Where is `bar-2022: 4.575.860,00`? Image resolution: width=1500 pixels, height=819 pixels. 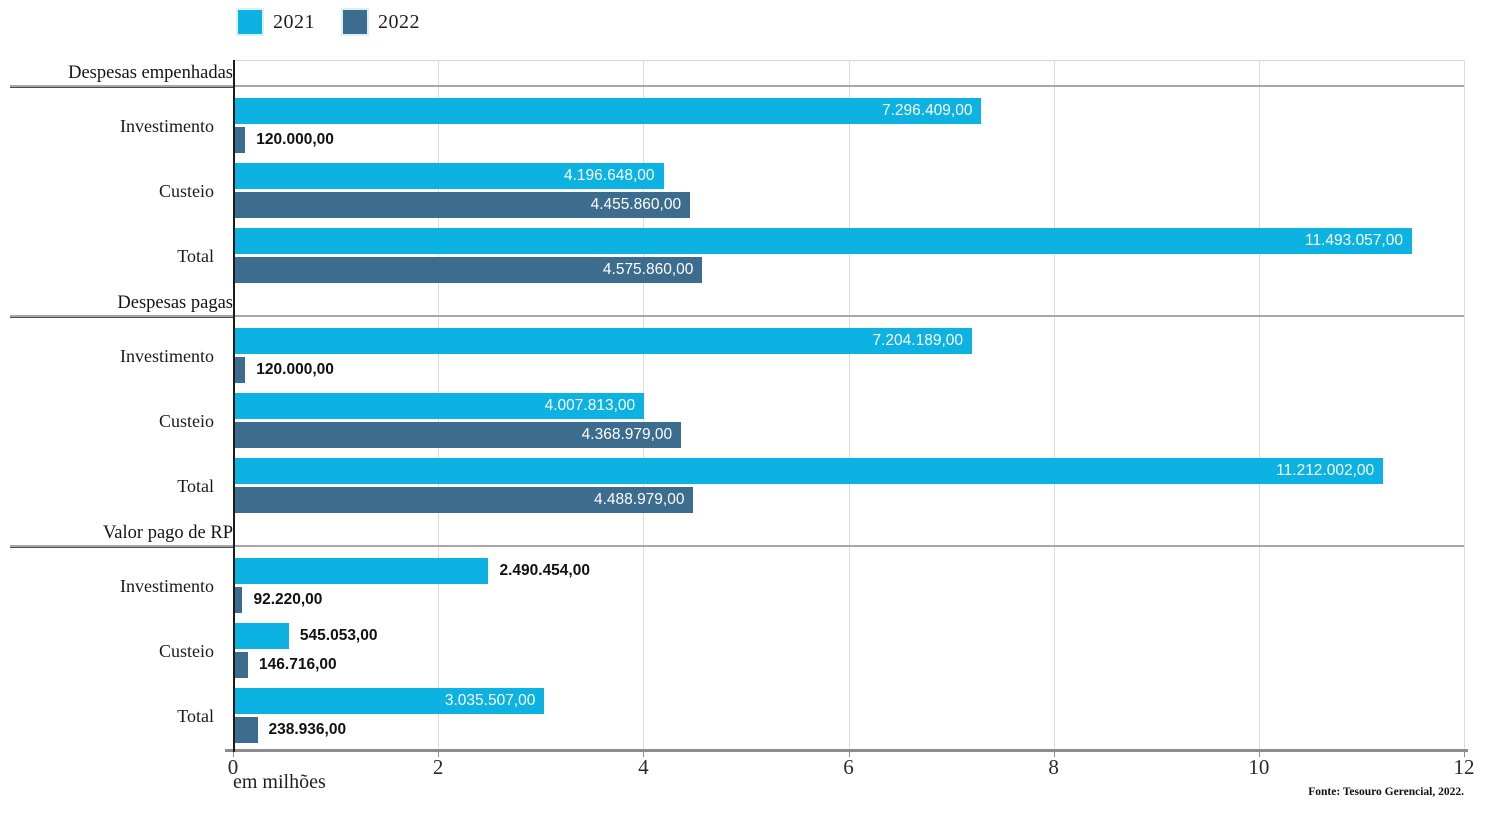
bar-2022: 4.575.860,00 is located at coordinates (468, 270).